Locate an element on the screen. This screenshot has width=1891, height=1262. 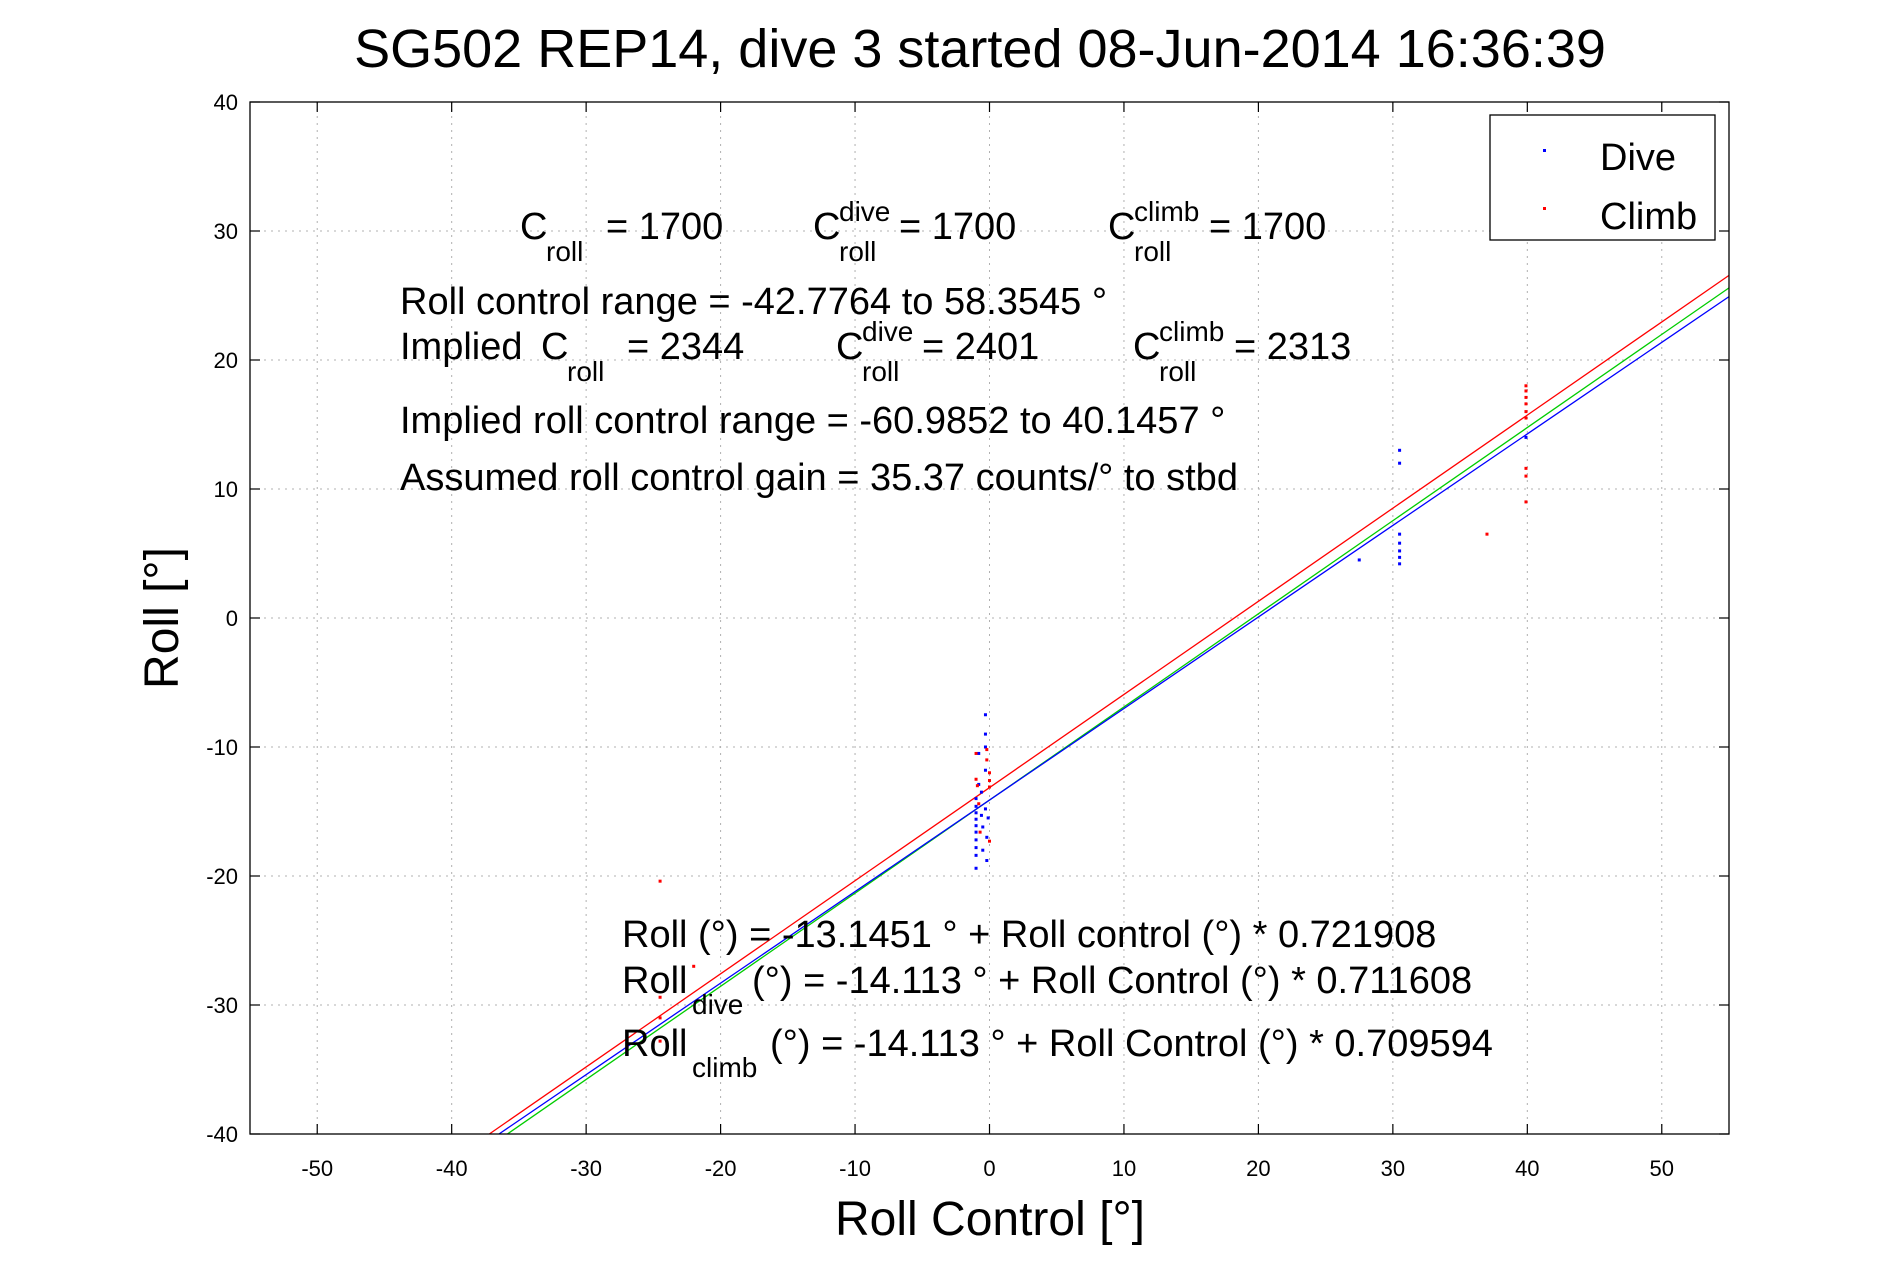
x-tick-label: 40 is located at coordinates (1527, 1168).